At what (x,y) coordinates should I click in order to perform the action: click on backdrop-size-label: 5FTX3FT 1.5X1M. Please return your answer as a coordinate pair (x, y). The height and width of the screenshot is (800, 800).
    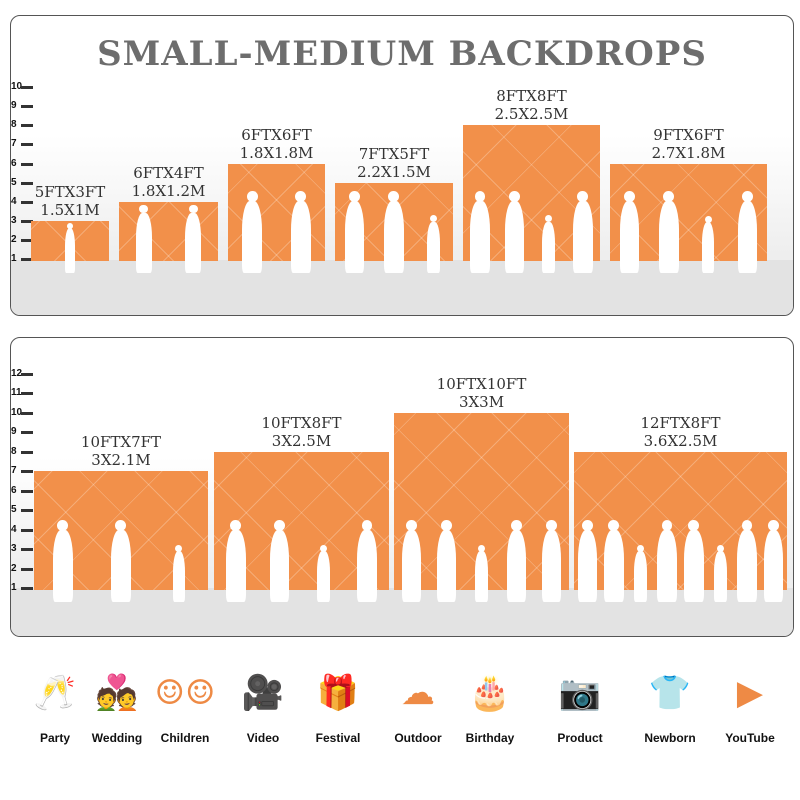
    Looking at the image, I should click on (70, 201).